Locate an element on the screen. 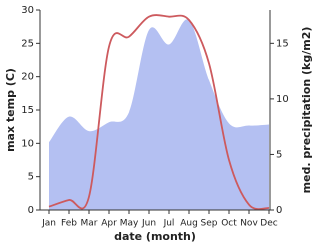 Image resolution: width=320 pixels, height=247 pixels. x-tick-label: Jun is located at coordinates (148, 224).